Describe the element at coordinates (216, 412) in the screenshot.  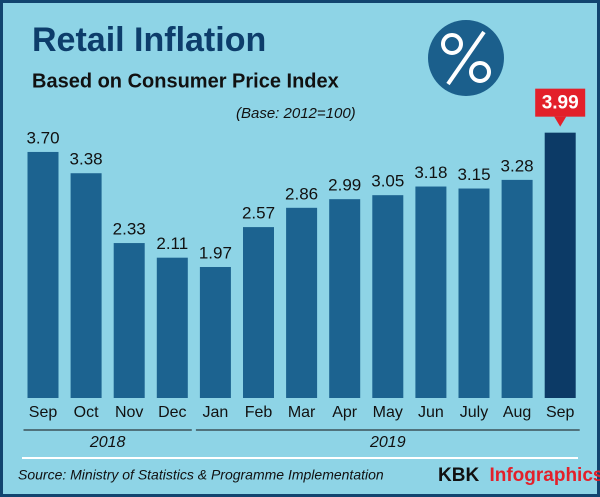
I see `x-tick-label: Jan` at that location.